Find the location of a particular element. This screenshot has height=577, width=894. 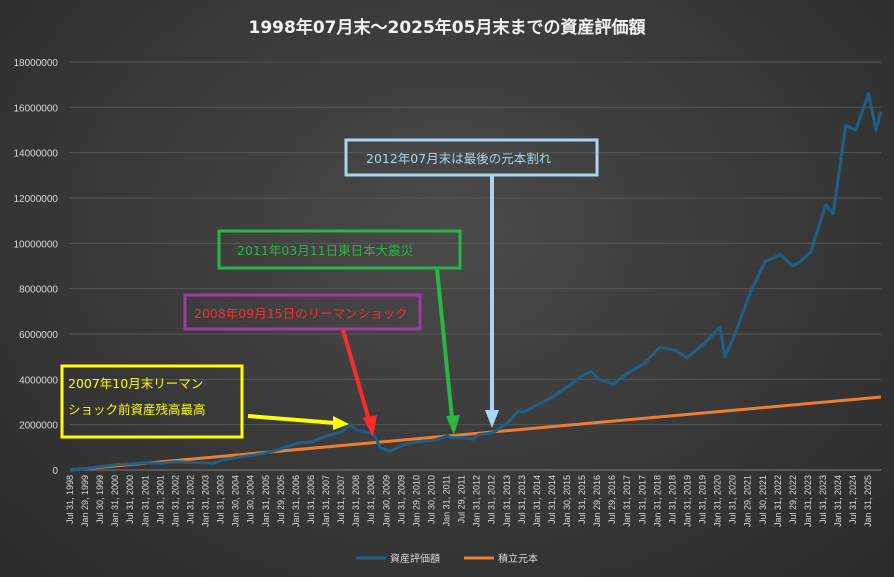

annotation-2012-arrowhead is located at coordinates (492, 419).